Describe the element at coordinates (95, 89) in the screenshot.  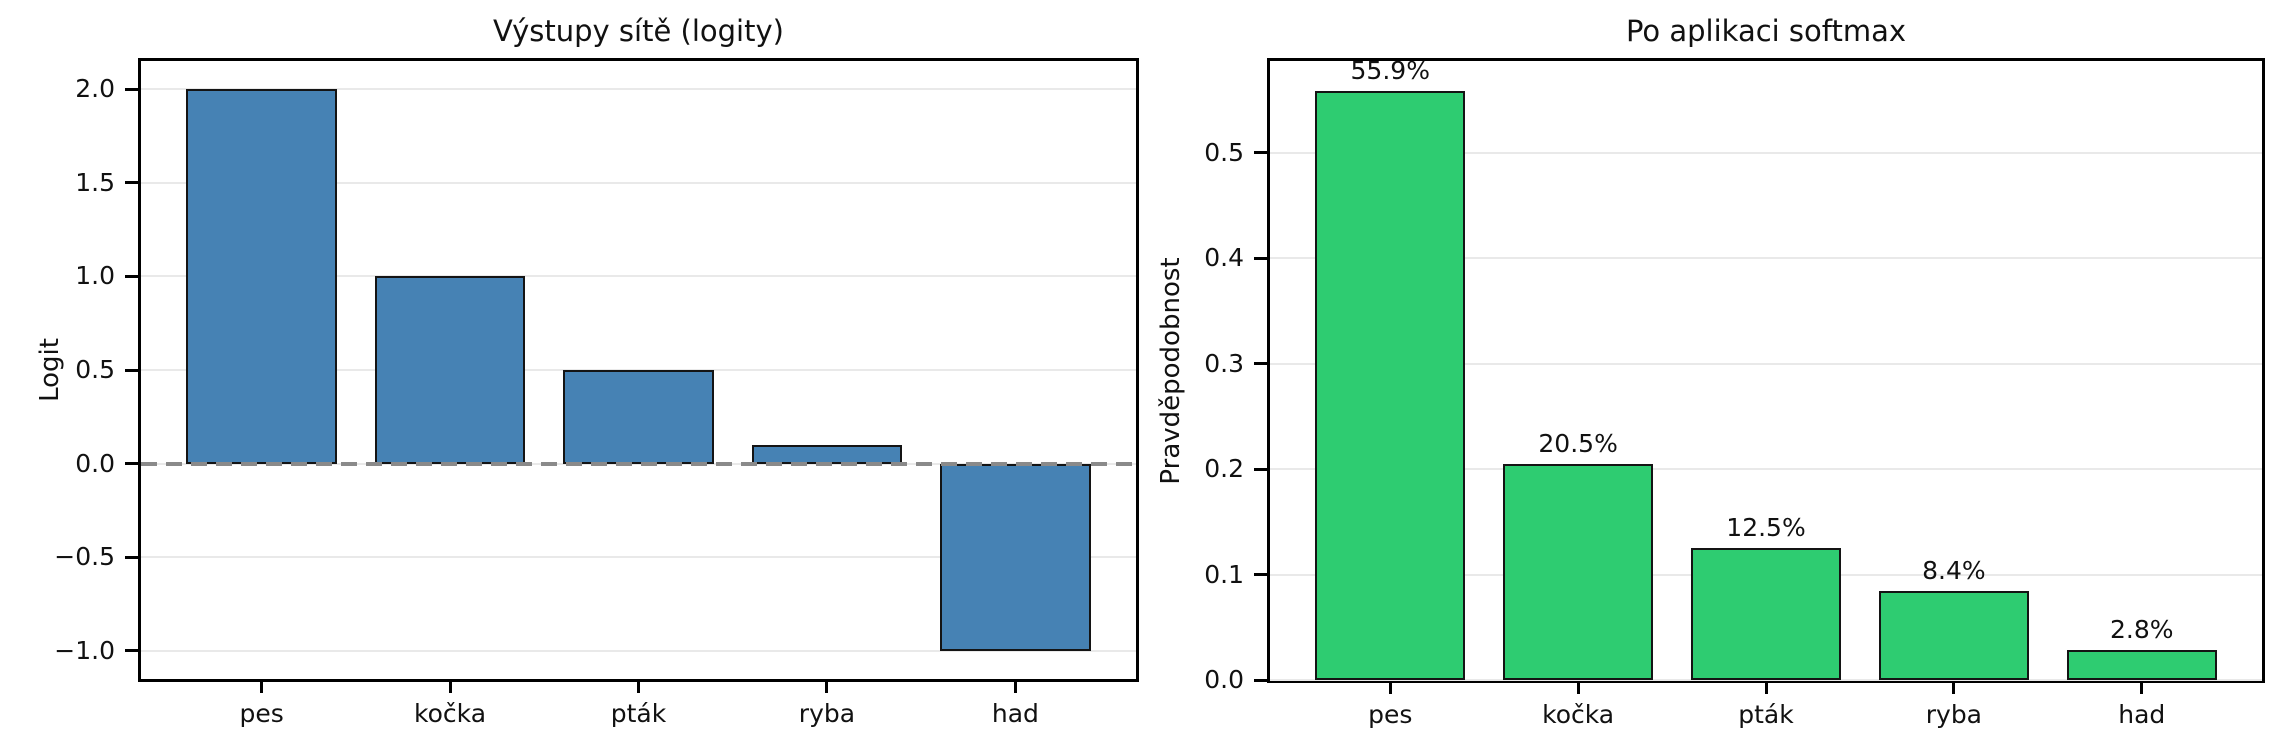
I see `y-tick-label: 2.0` at that location.